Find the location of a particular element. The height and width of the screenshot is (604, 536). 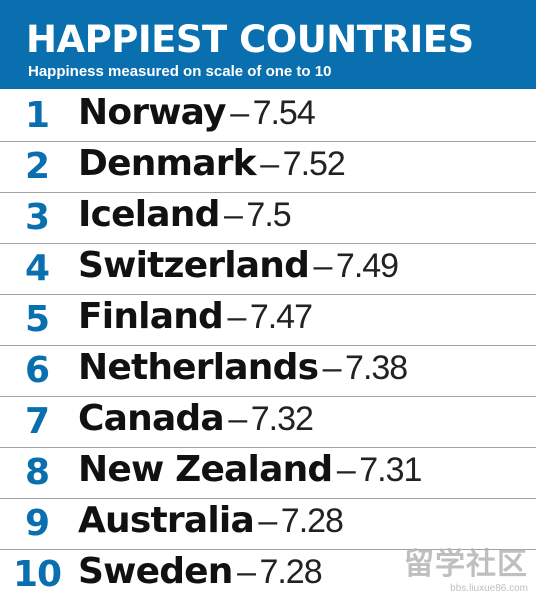

row-entry: Finland – 7.47 is located at coordinates (195, 320).